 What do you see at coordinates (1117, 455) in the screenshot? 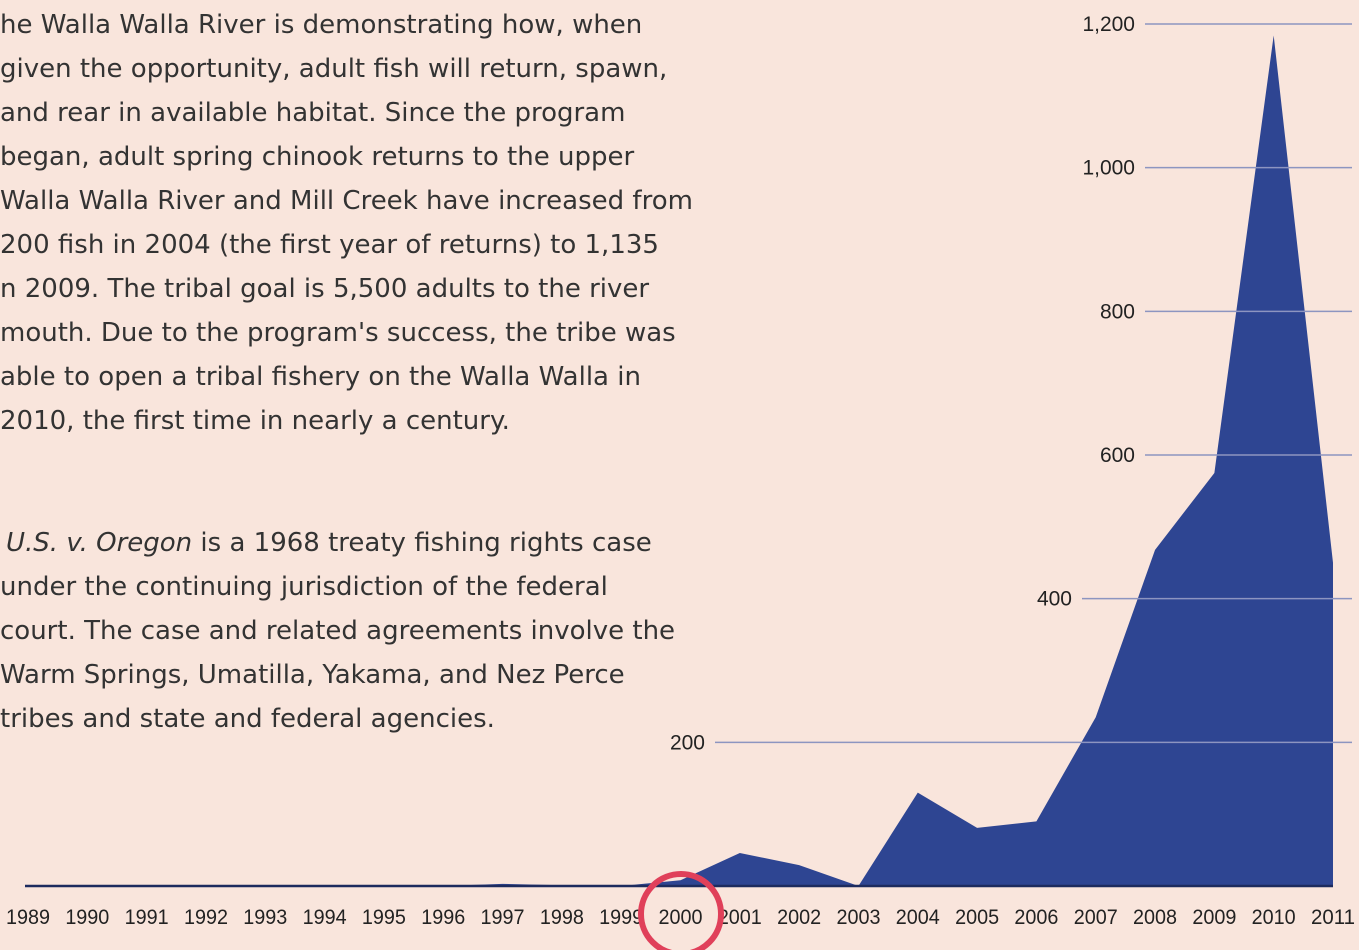
I see `y-tick-label: 600` at bounding box center [1117, 455].